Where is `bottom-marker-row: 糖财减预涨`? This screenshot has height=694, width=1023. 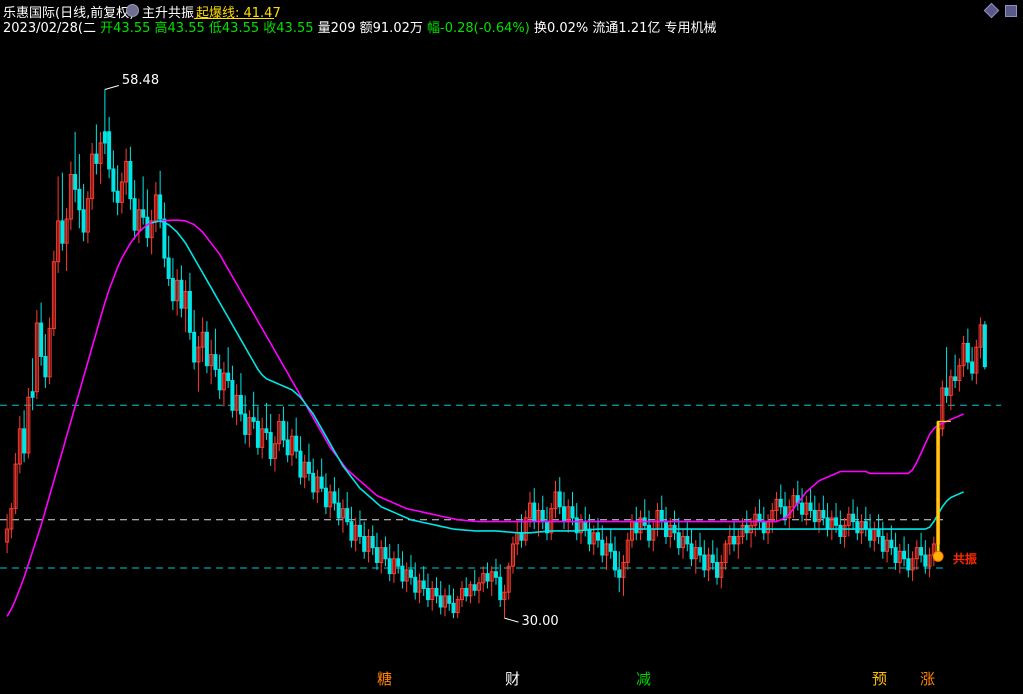 bottom-marker-row: 糖财减预涨 is located at coordinates (511, 678).